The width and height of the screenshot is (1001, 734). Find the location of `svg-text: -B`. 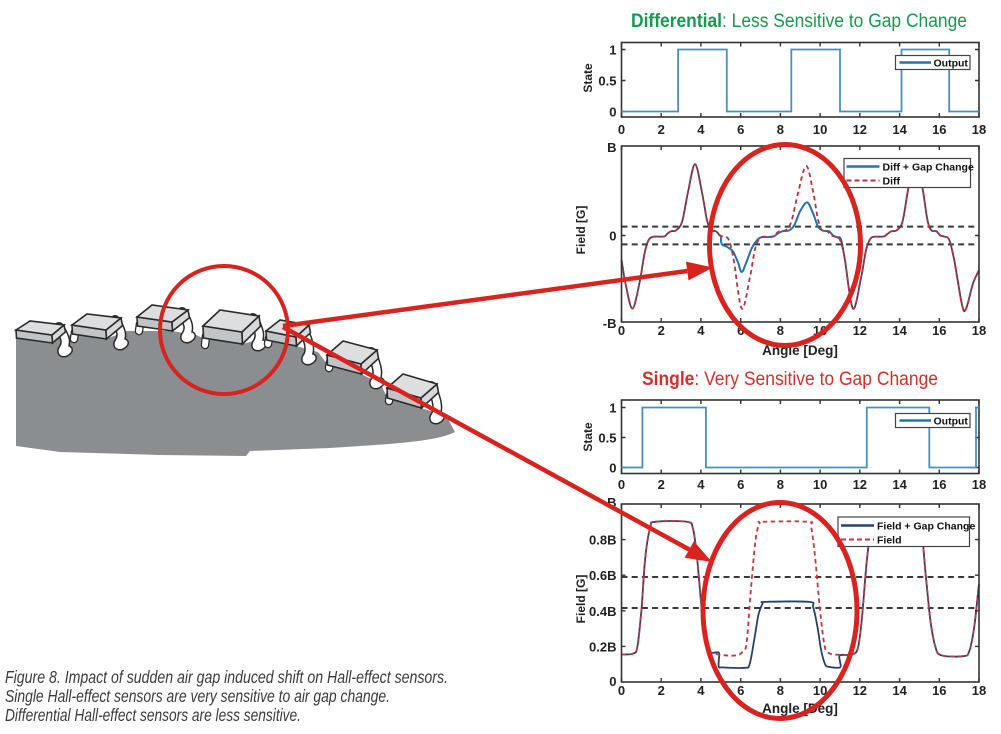

svg-text: -B is located at coordinates (610, 323).